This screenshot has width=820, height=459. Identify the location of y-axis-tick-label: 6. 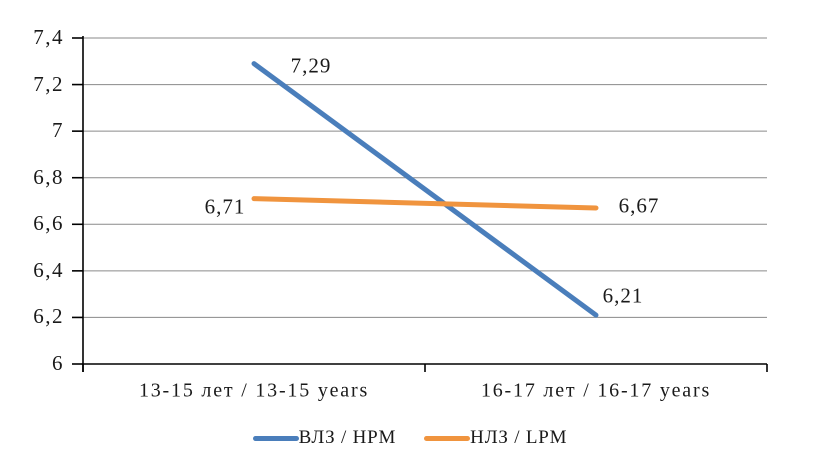
(58, 363).